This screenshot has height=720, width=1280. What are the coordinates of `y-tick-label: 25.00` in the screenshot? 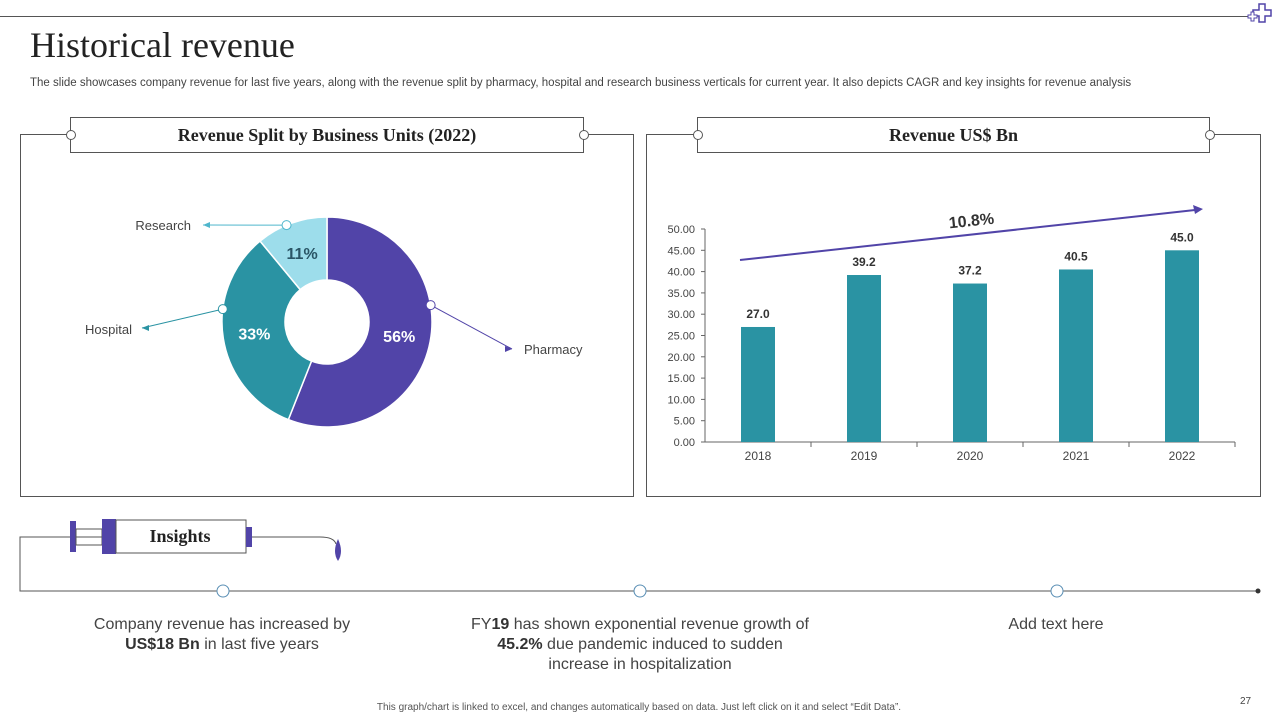 It's located at (681, 337).